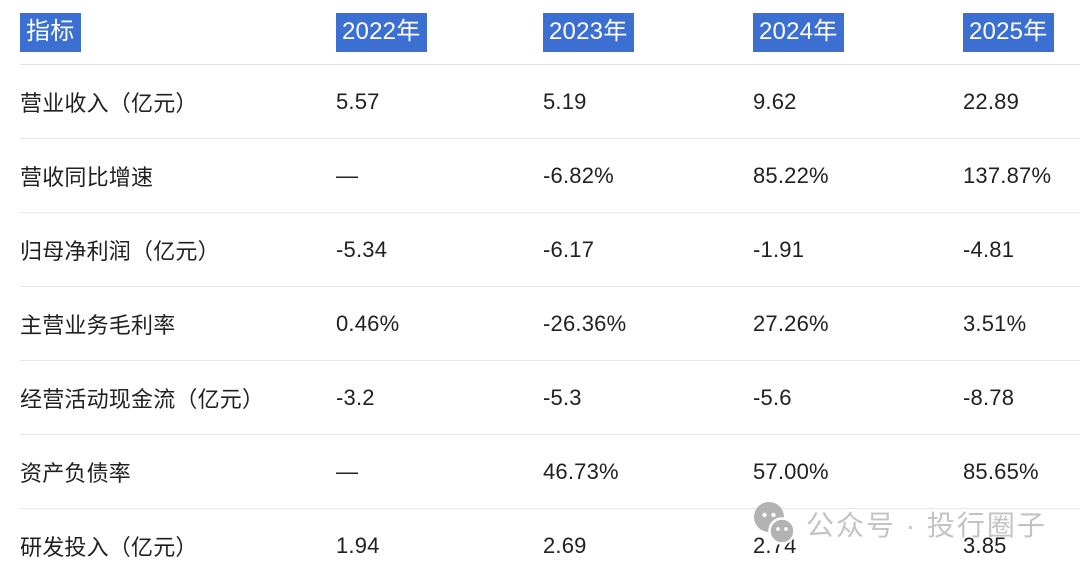 The image size is (1080, 571). Describe the element at coordinates (989, 397) in the screenshot. I see `value-2025: -8.78` at that location.